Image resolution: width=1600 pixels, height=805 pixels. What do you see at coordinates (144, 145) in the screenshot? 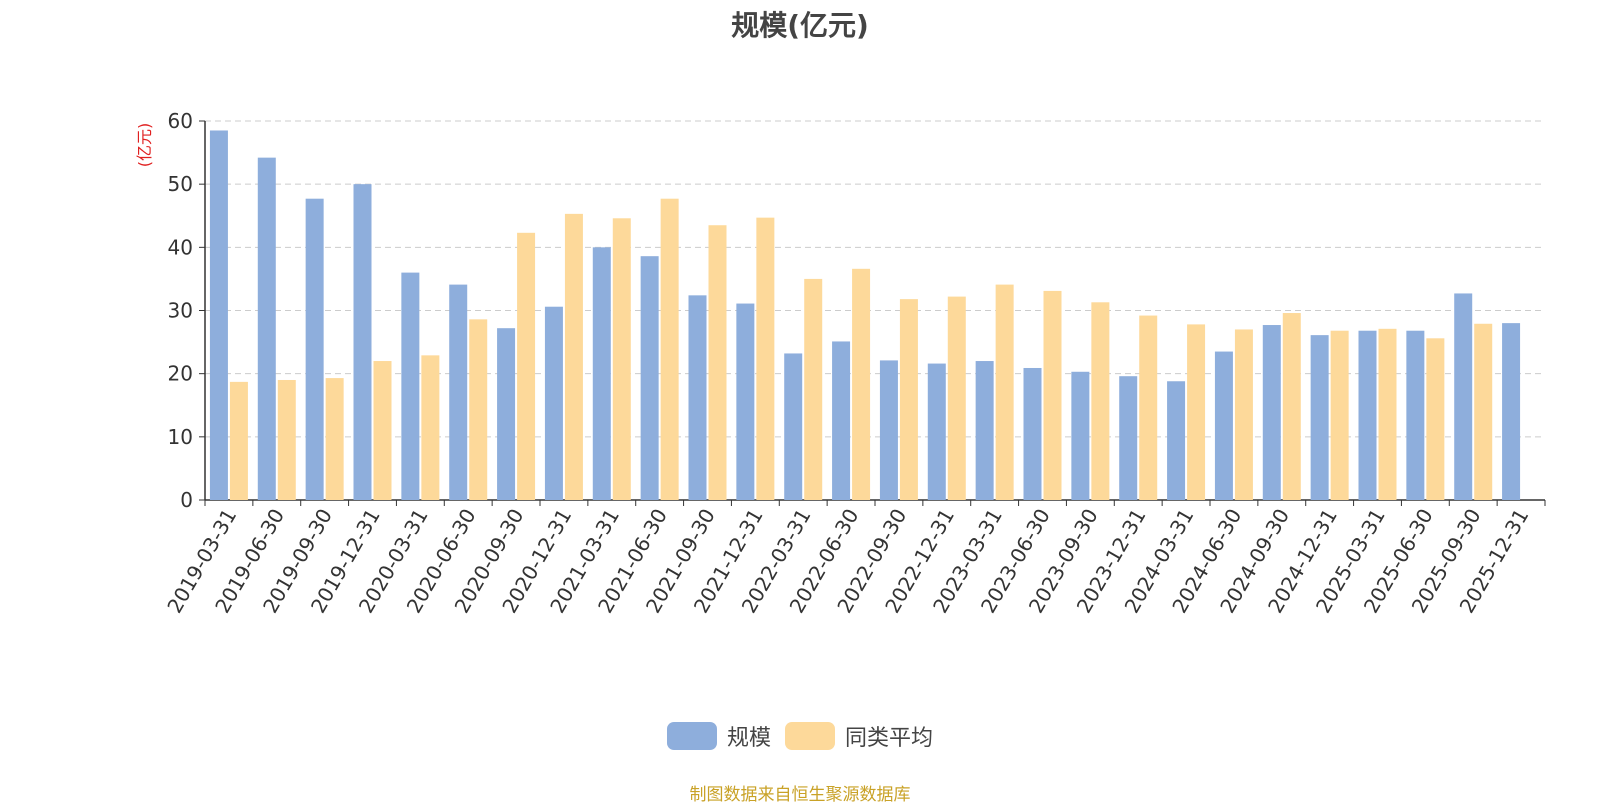
I see `y-axis-label: (亿元)` at bounding box center [144, 145].